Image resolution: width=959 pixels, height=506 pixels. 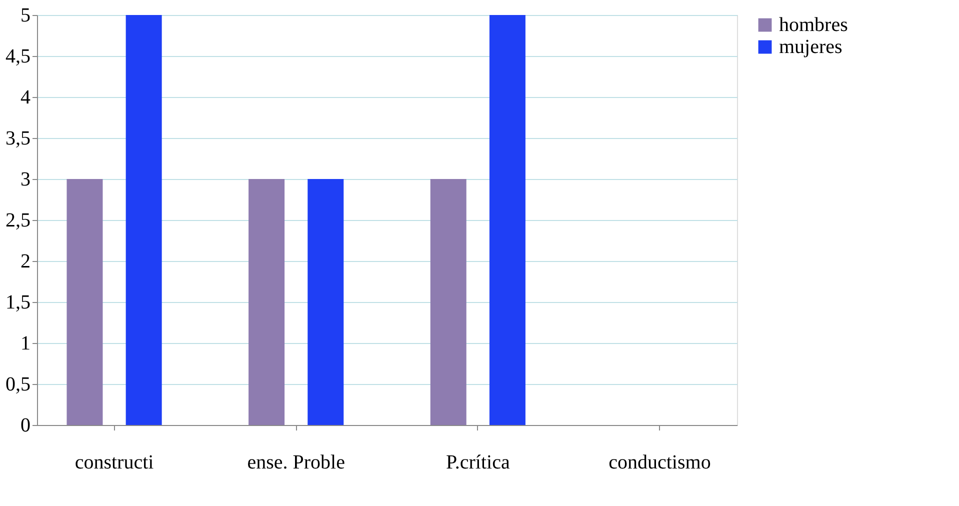 I want to click on x-tick-label: conductismo, so click(x=659, y=463).